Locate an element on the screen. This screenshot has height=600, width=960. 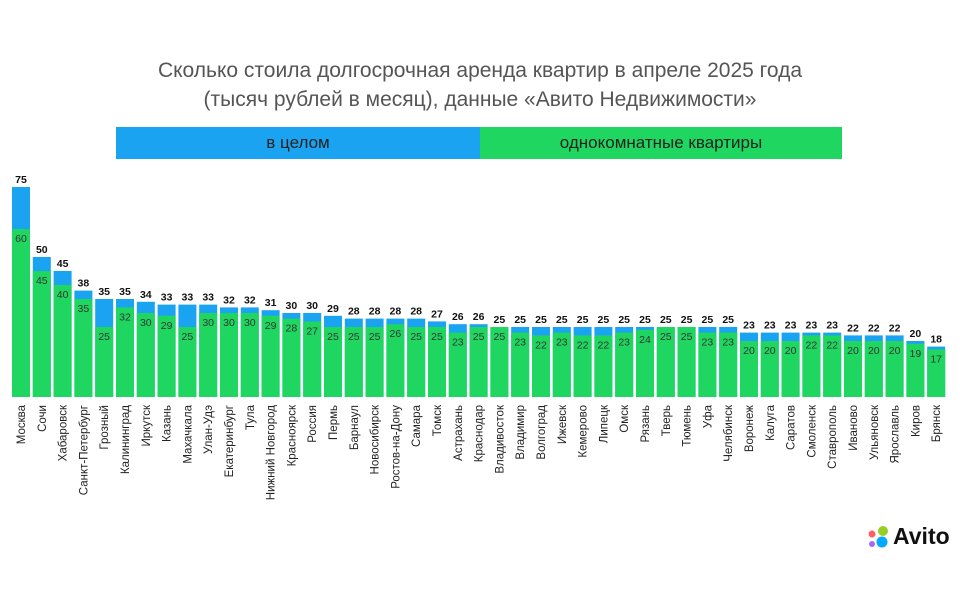
category-label: Рязань is located at coordinates (646, 424).